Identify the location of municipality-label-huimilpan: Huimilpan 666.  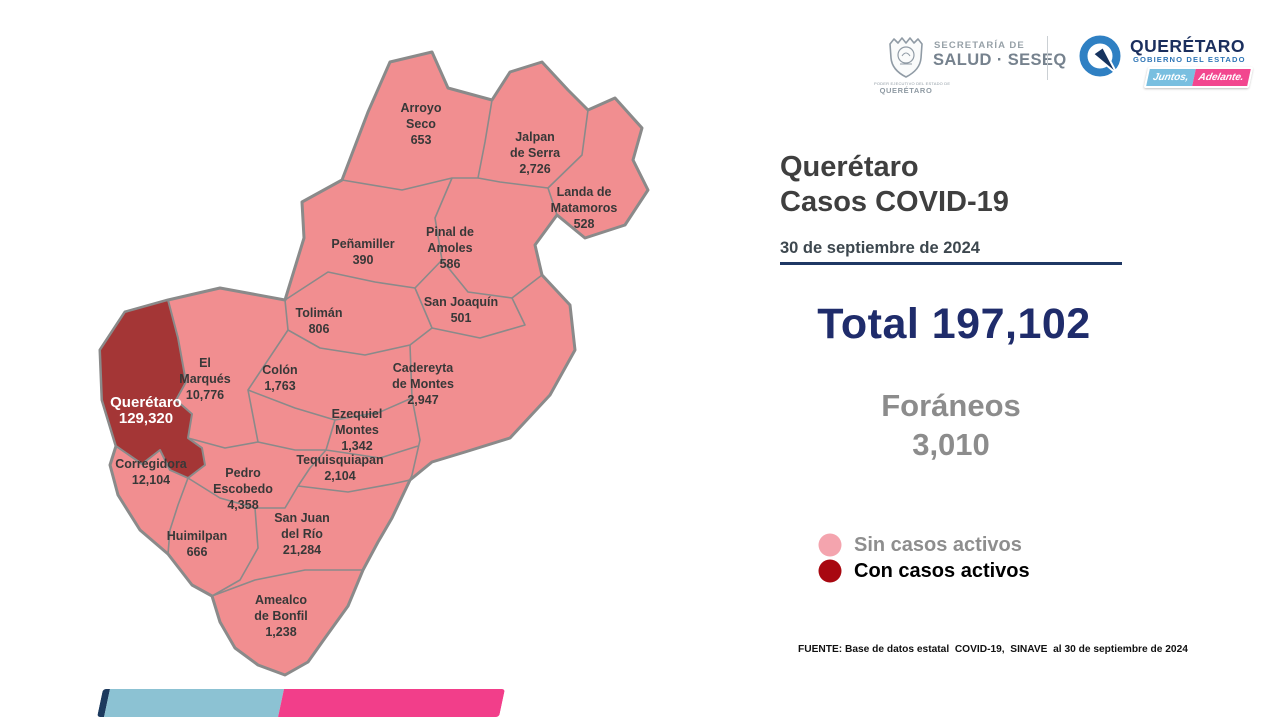
(197, 544).